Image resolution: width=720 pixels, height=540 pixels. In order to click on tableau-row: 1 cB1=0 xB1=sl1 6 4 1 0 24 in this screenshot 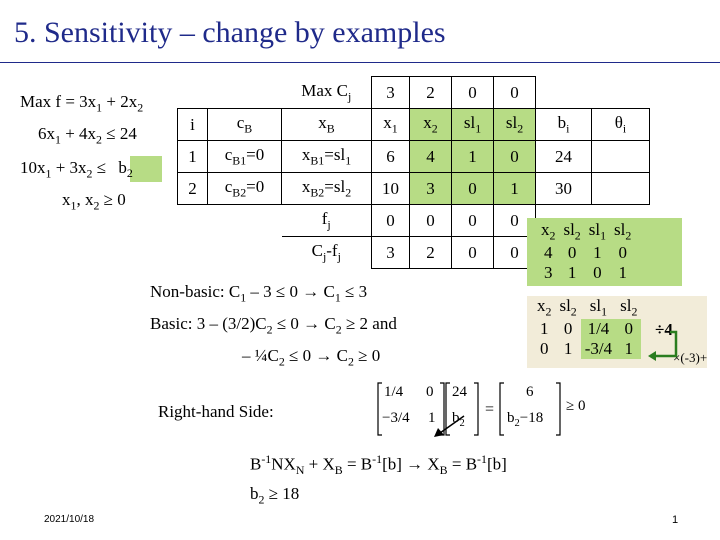, I will do `click(413, 156)`.